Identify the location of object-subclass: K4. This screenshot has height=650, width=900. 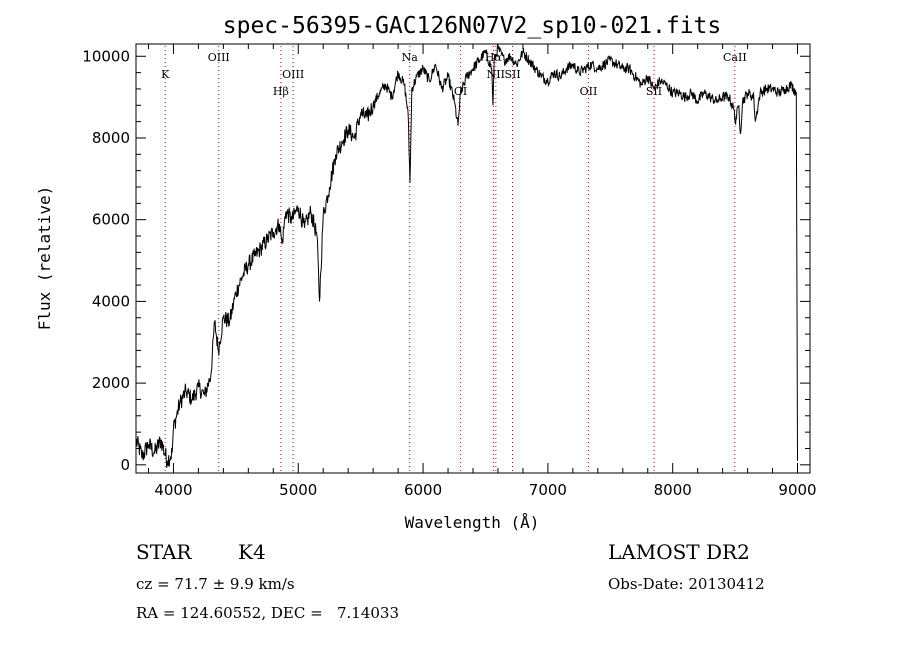
(252, 552).